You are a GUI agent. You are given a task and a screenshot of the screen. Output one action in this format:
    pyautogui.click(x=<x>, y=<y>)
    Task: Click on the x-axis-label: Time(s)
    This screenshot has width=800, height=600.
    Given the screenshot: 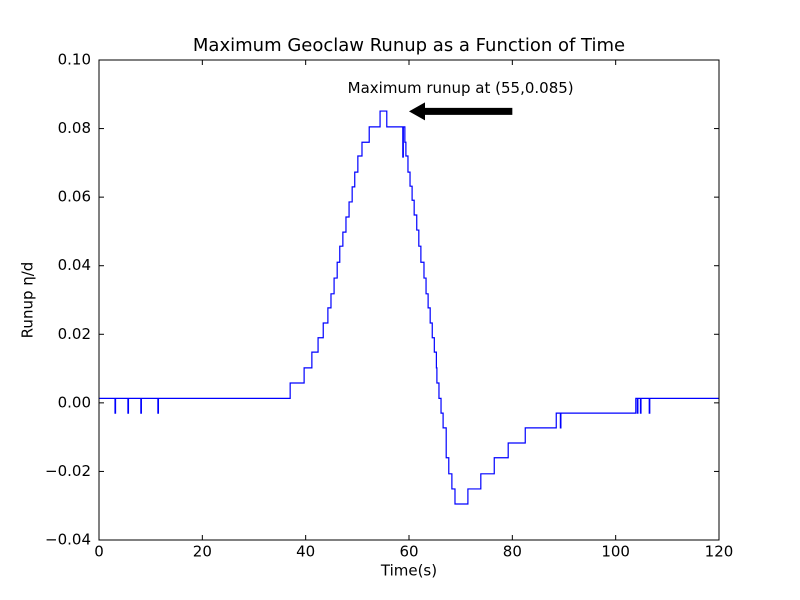 What is the action you would take?
    pyautogui.click(x=408, y=571)
    